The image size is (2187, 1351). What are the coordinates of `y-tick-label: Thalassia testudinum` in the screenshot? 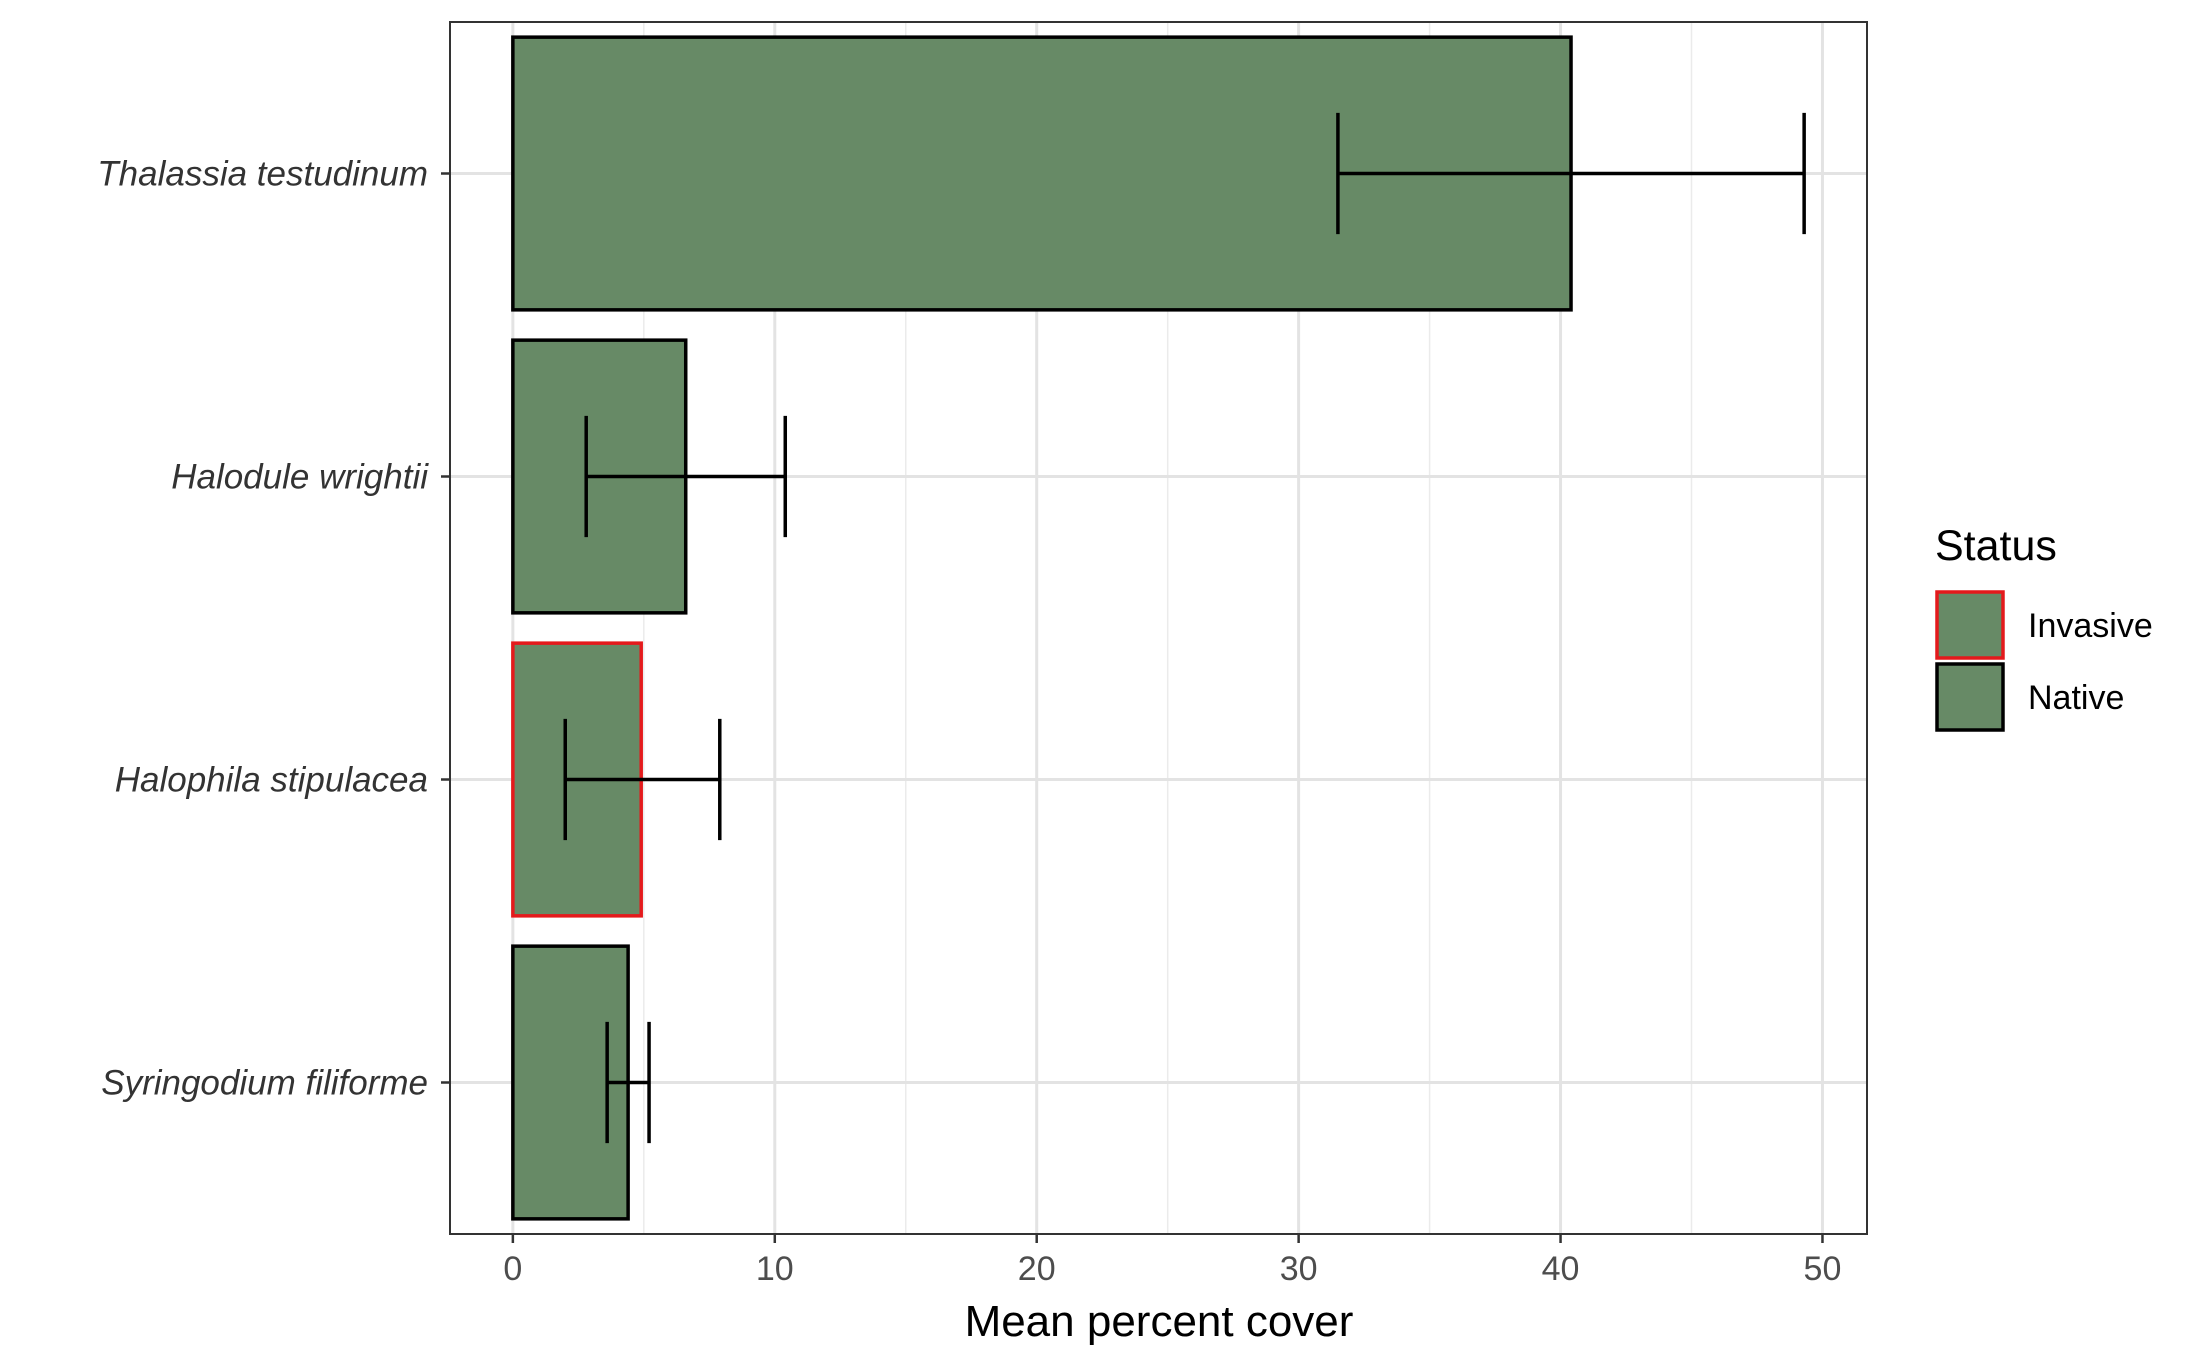 It's located at (262, 174).